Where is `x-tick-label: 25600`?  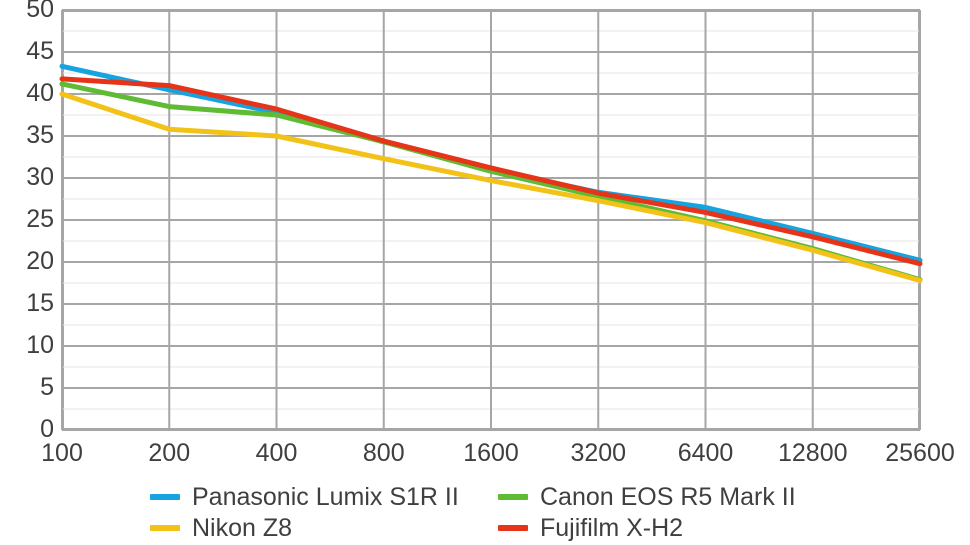 x-tick-label: 25600 is located at coordinates (920, 453).